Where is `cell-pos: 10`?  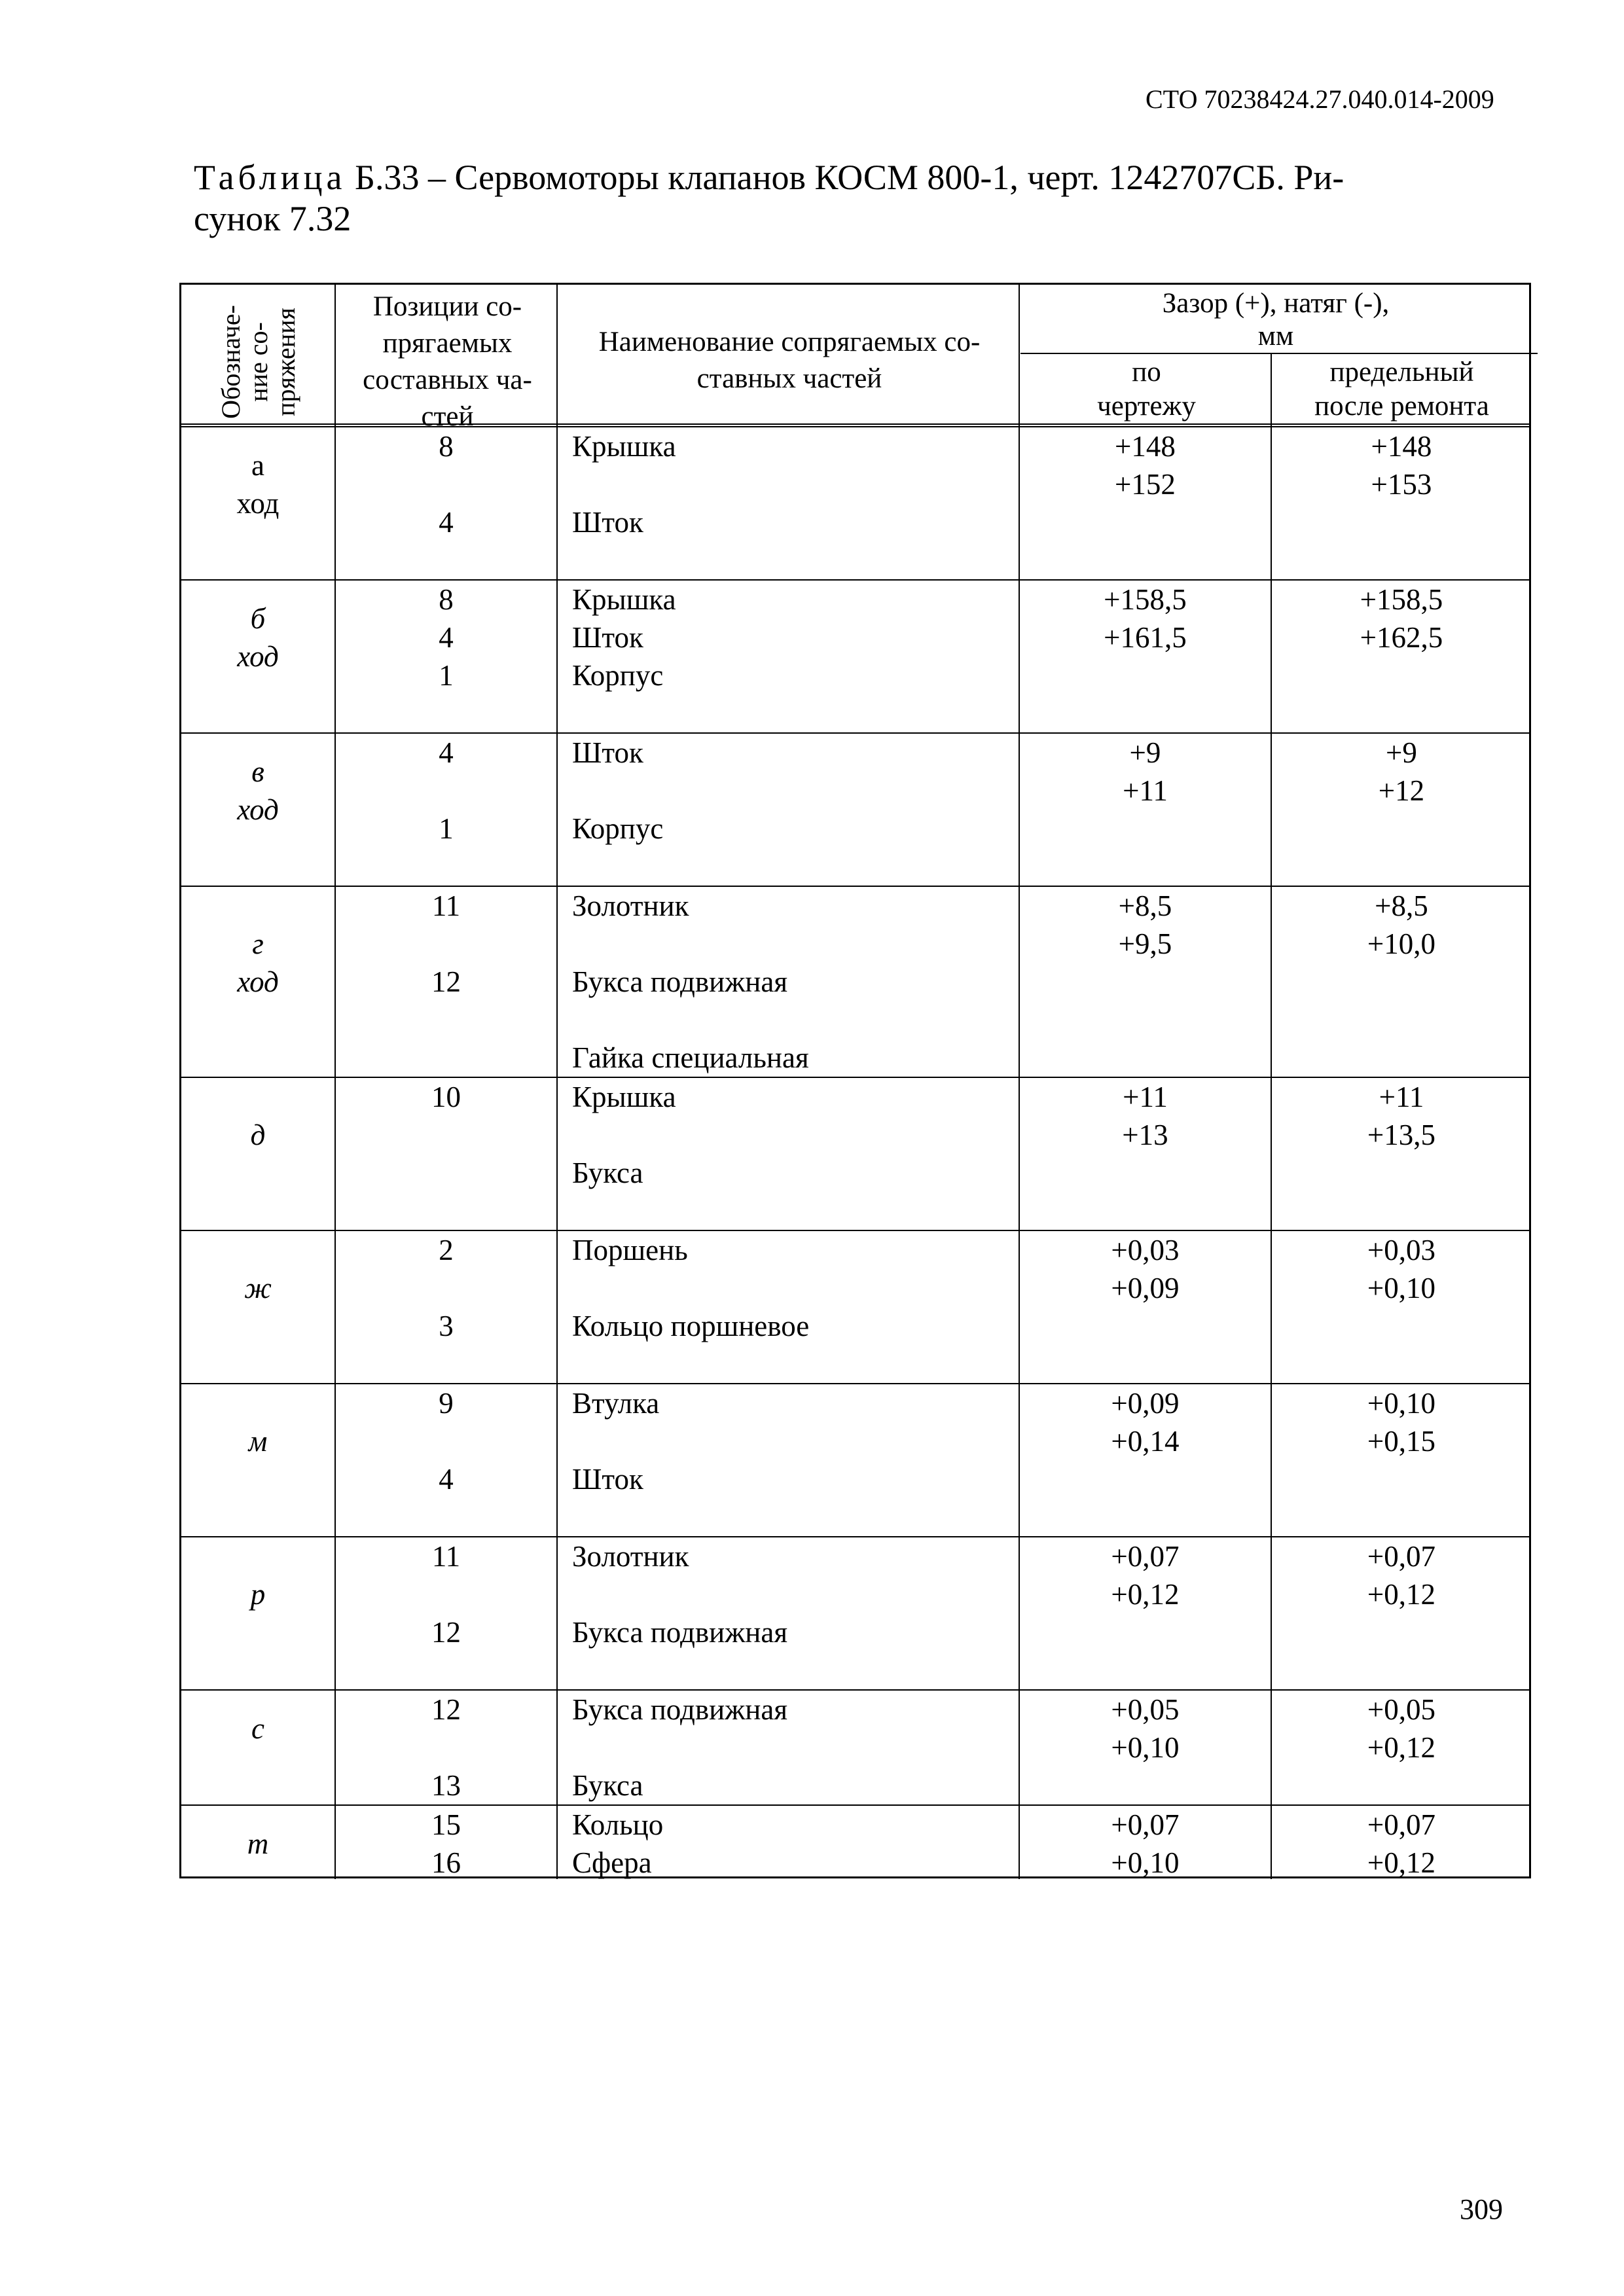 cell-pos: 10 is located at coordinates (446, 1097).